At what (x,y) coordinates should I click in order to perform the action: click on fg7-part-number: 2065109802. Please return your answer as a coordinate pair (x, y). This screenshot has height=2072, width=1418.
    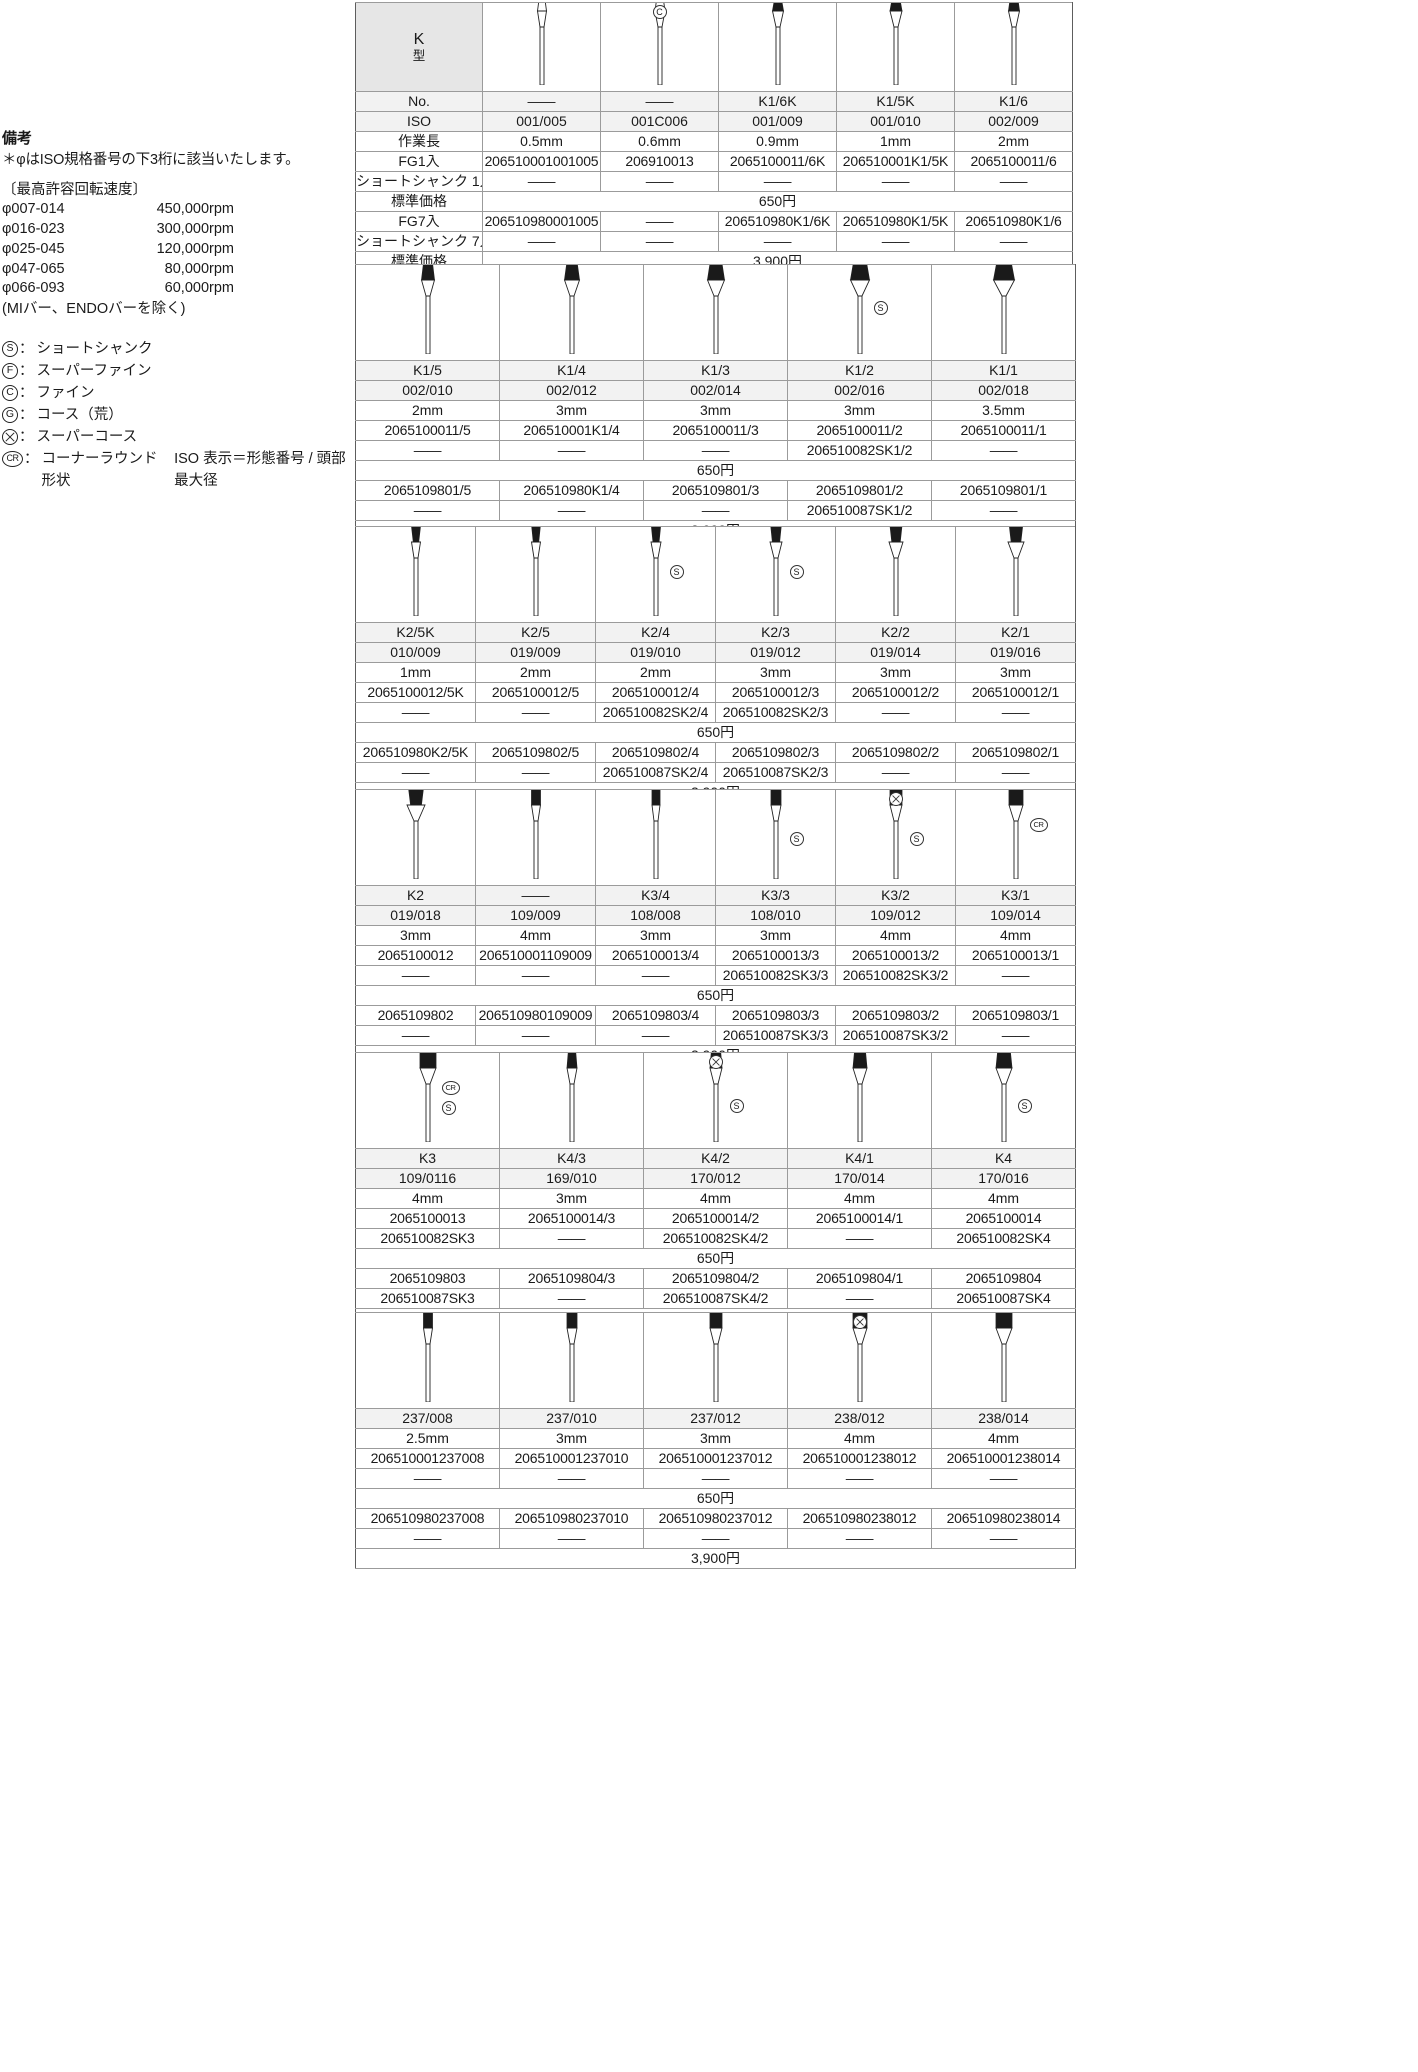
    Looking at the image, I should click on (415, 1015).